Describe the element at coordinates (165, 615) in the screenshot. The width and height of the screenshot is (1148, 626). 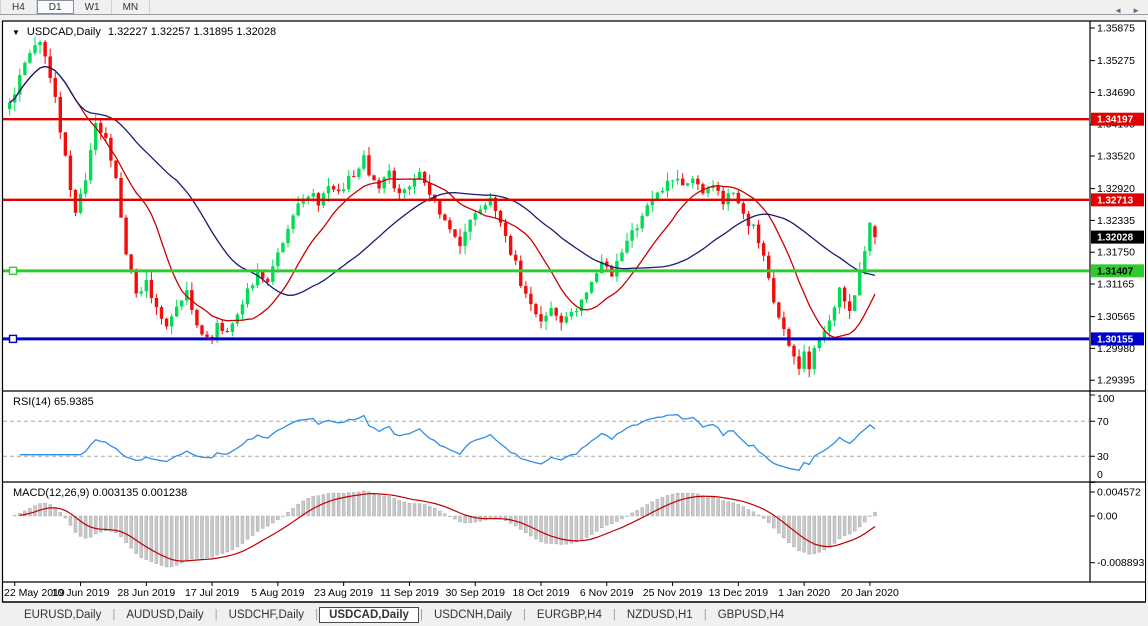
I see `chart-tab-audusd-daily: AUDUSD,Daily` at that location.